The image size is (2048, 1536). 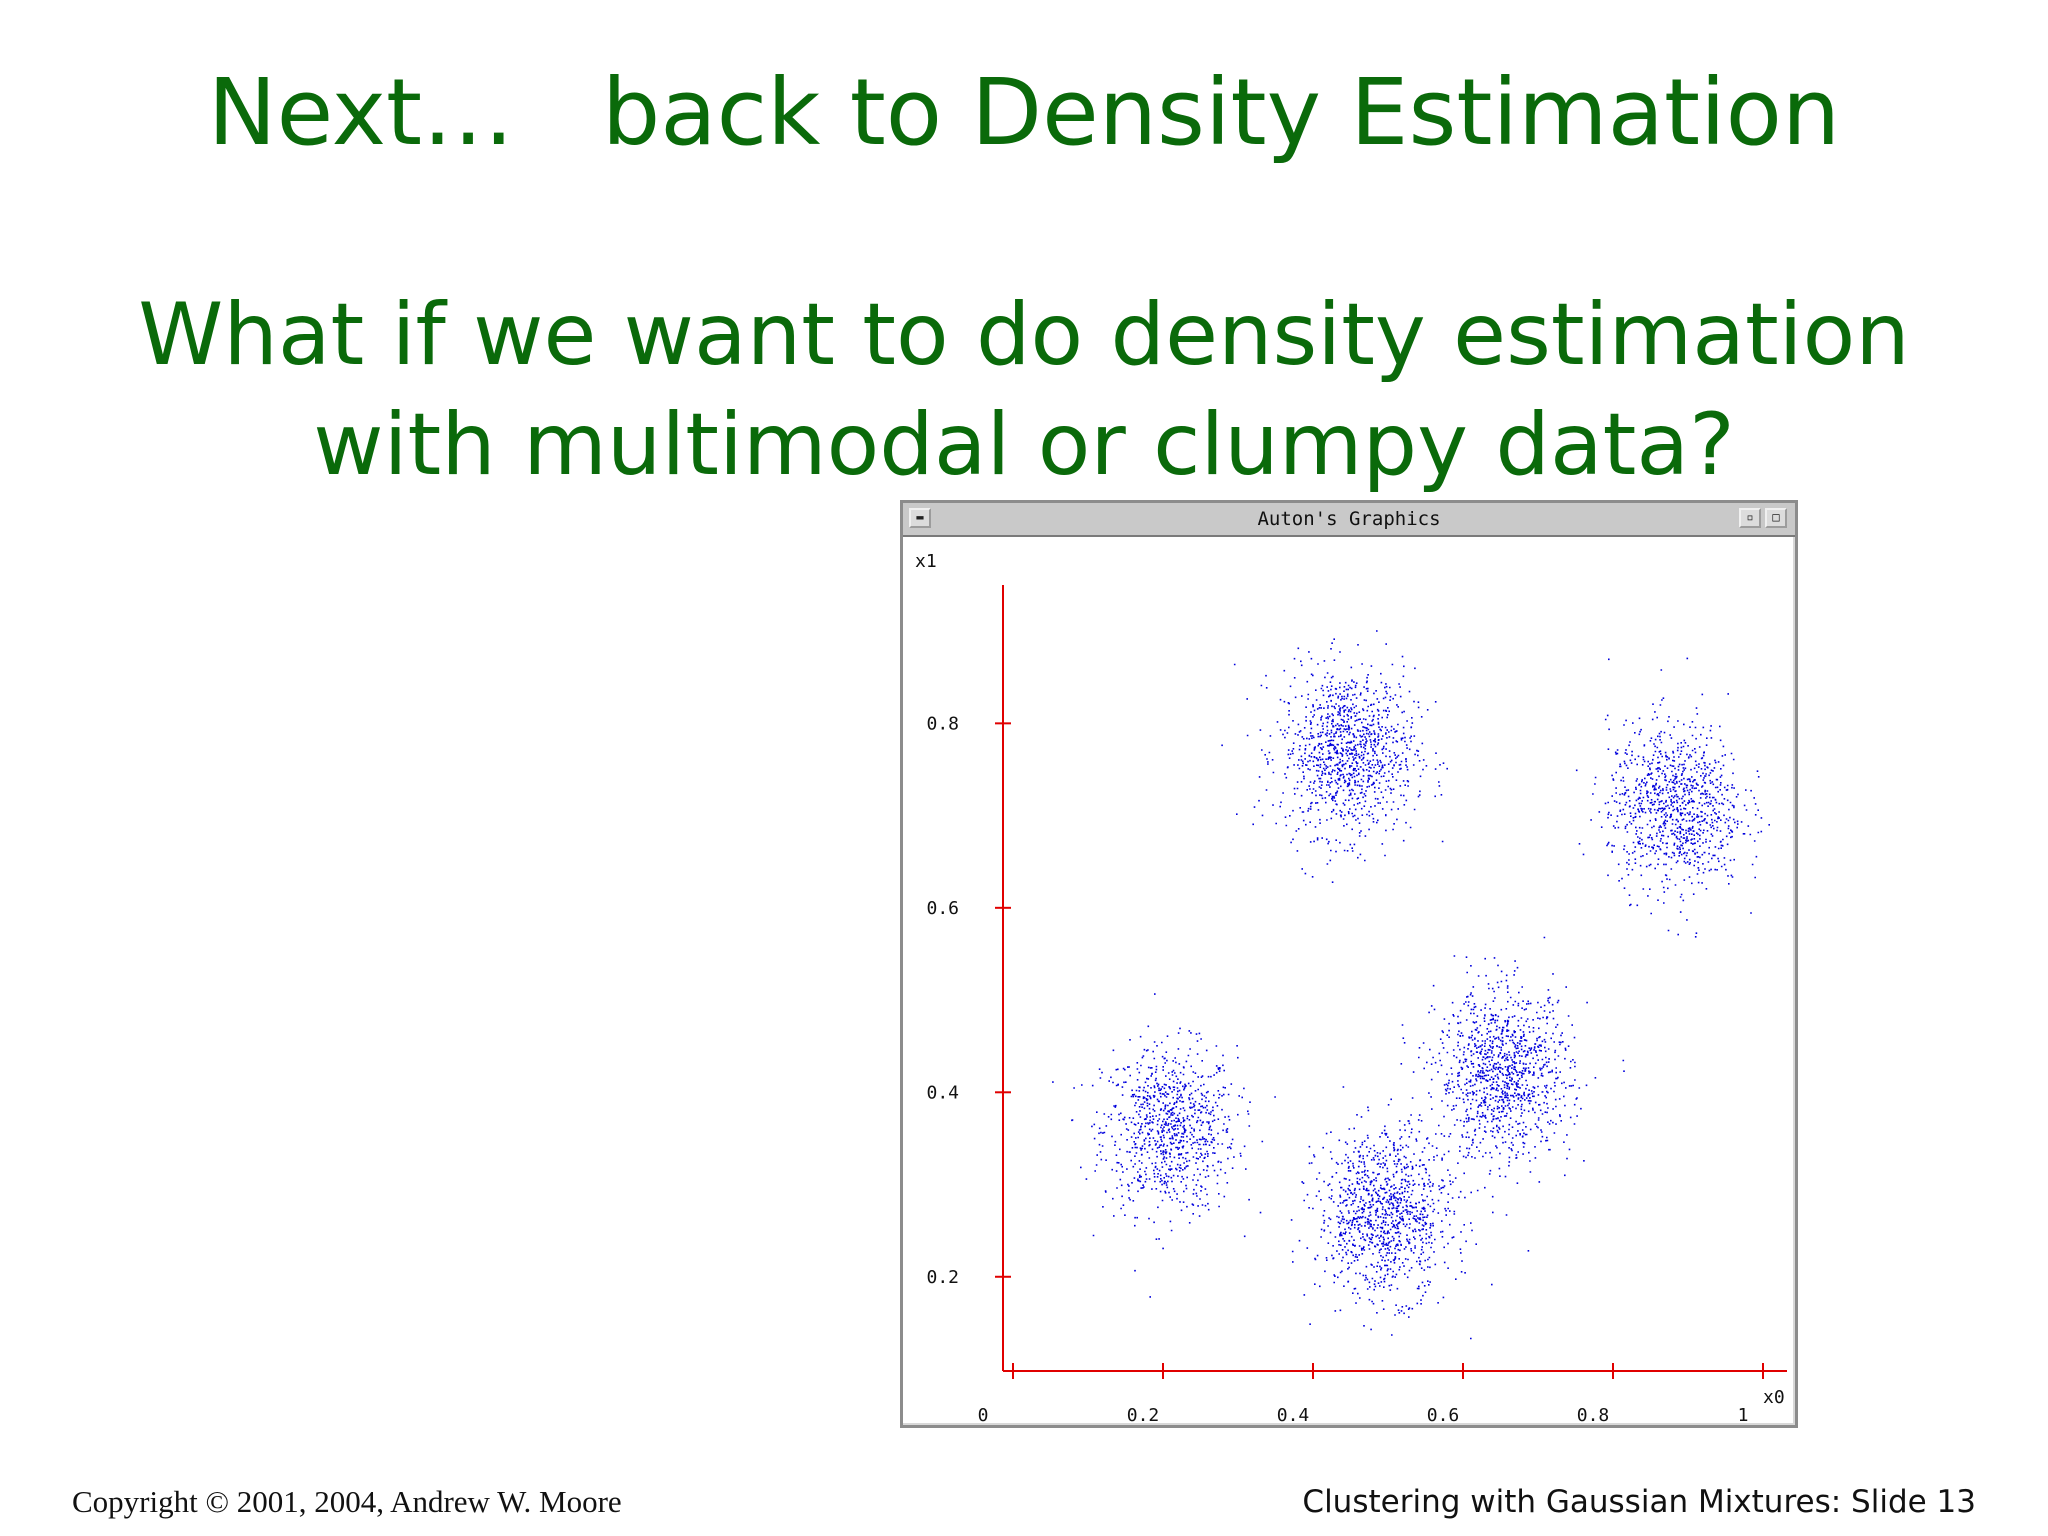 What do you see at coordinates (1293, 1415) in the screenshot?
I see `x-tick-label-0.4: 0.4` at bounding box center [1293, 1415].